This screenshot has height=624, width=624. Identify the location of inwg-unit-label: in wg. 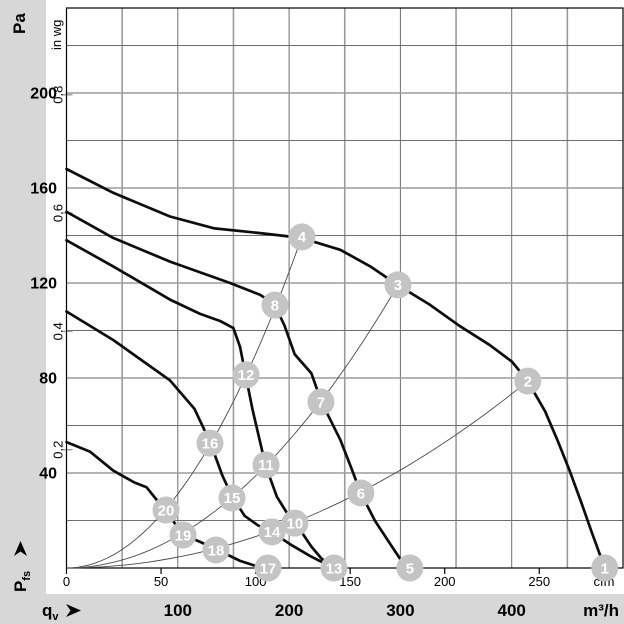
(56, 35).